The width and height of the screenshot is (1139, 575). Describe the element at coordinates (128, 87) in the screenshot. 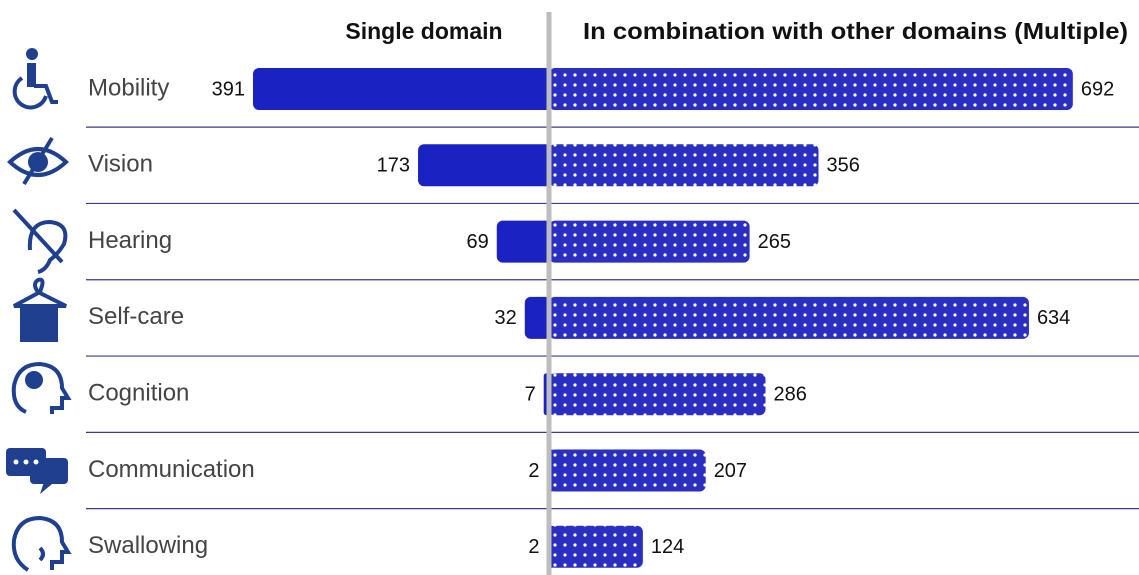

I see `category-label: Mobility` at that location.